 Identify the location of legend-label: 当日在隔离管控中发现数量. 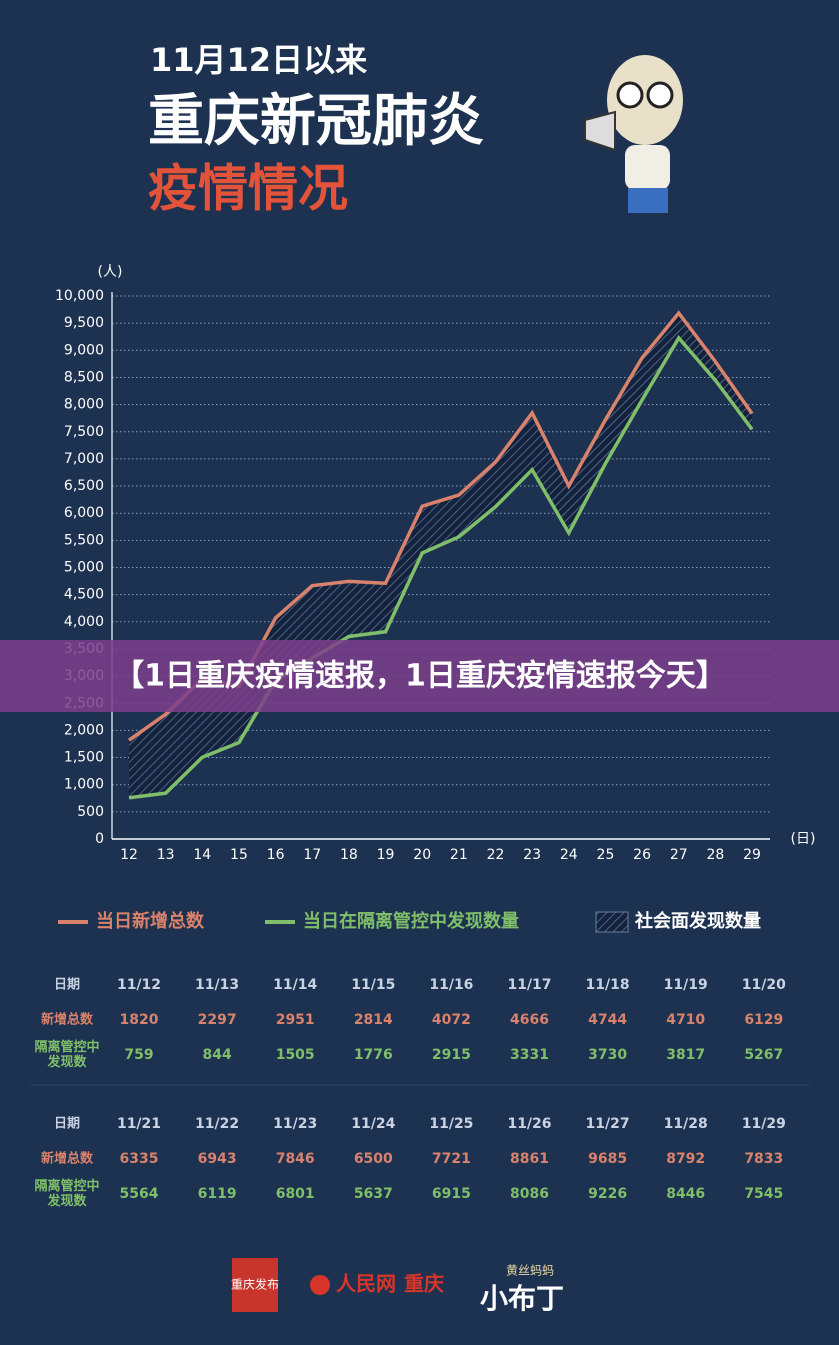
(411, 921).